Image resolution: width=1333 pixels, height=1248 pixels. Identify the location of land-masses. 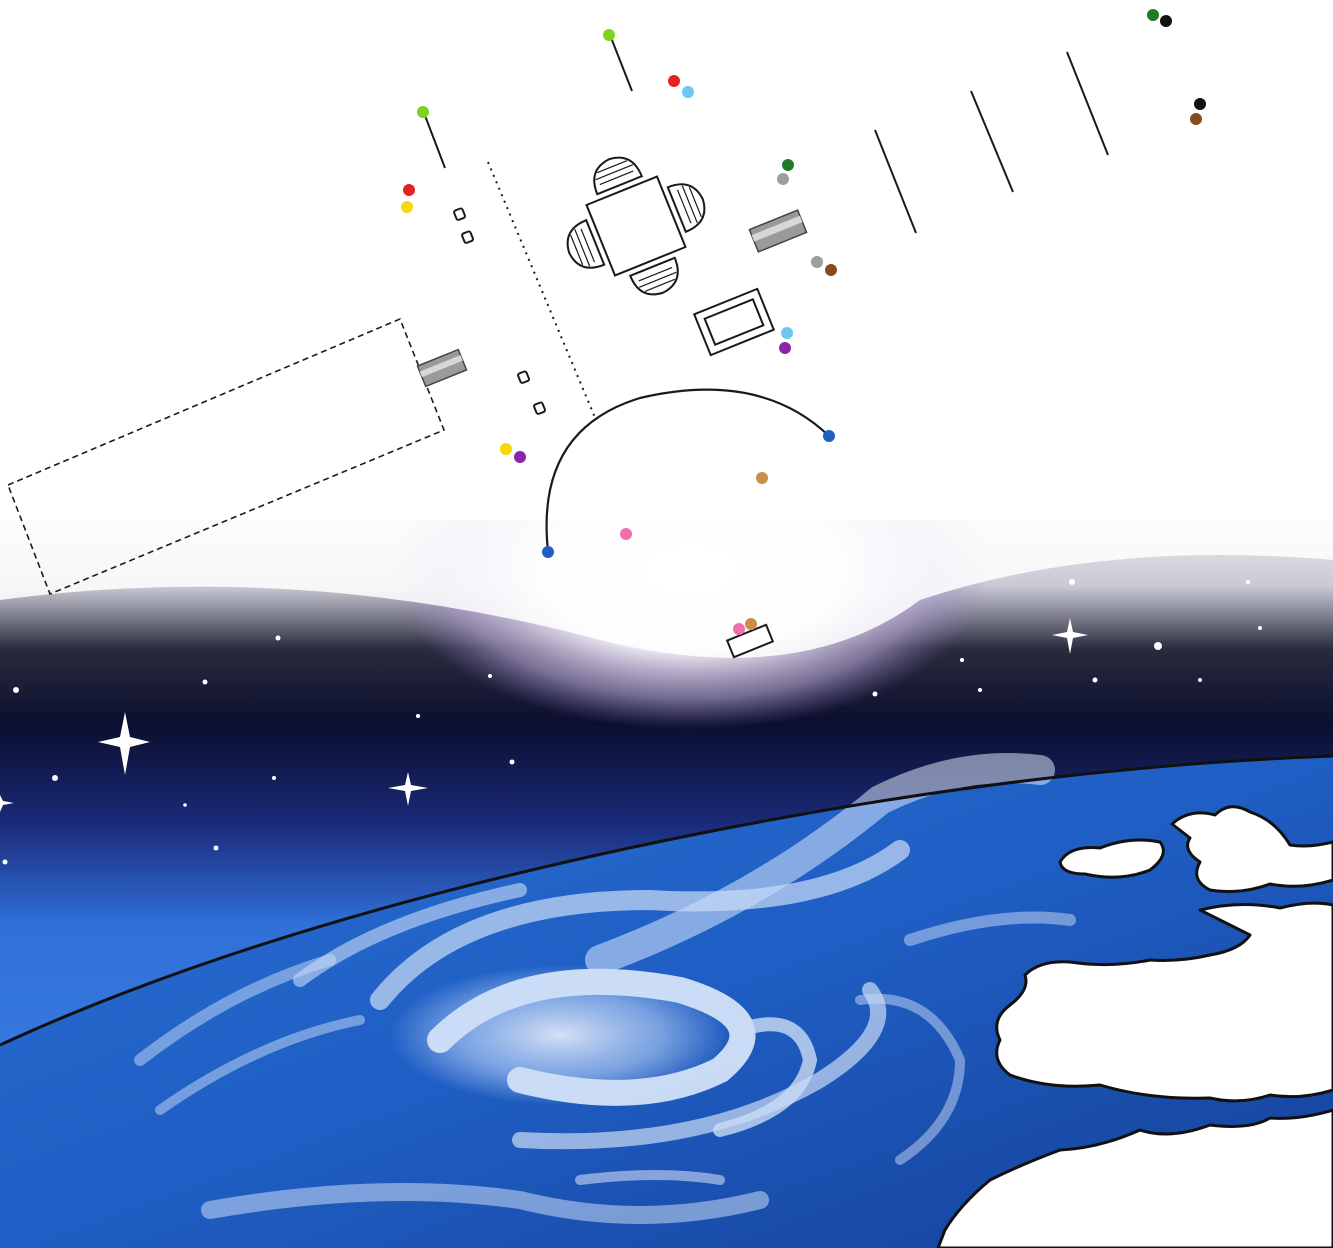
(1134, 1026).